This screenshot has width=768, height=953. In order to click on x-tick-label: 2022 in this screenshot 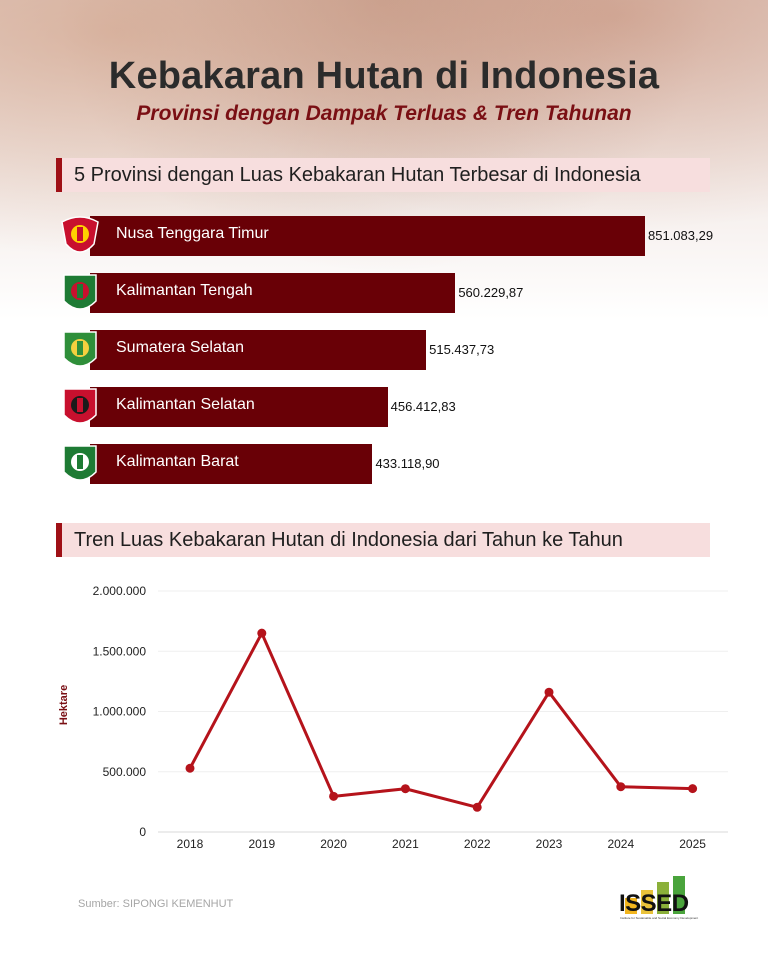, I will do `click(477, 844)`.